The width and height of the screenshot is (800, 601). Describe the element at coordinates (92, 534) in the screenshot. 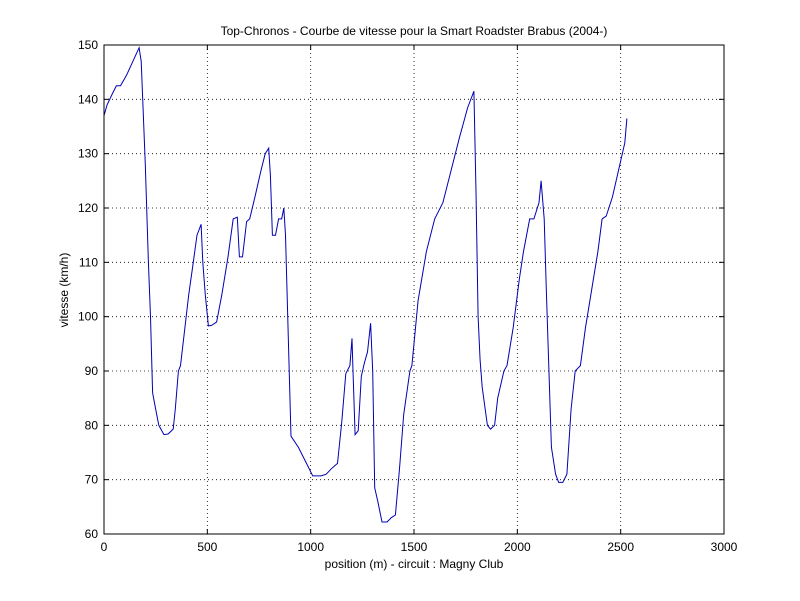

I see `y-tick-label: 60` at that location.